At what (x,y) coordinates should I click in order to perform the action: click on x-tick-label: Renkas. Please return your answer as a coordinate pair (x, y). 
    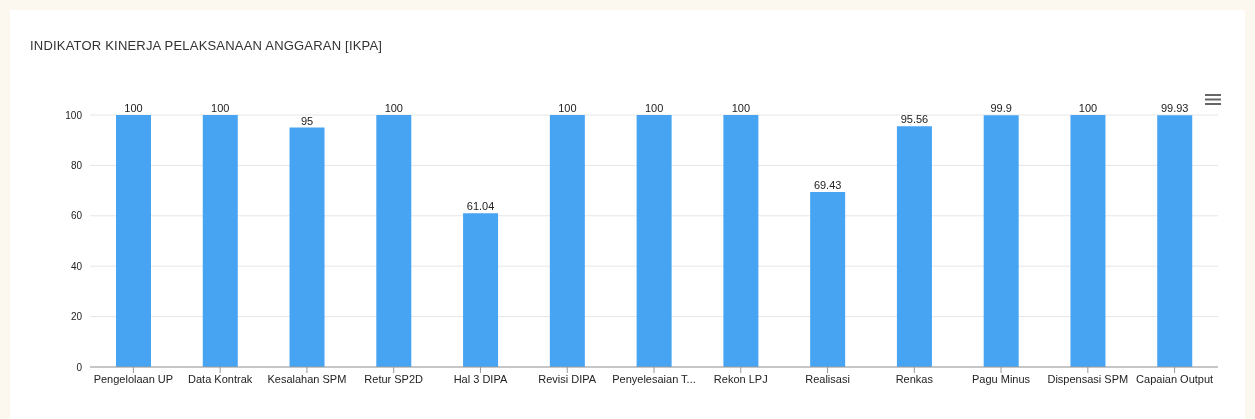
    Looking at the image, I should click on (914, 378).